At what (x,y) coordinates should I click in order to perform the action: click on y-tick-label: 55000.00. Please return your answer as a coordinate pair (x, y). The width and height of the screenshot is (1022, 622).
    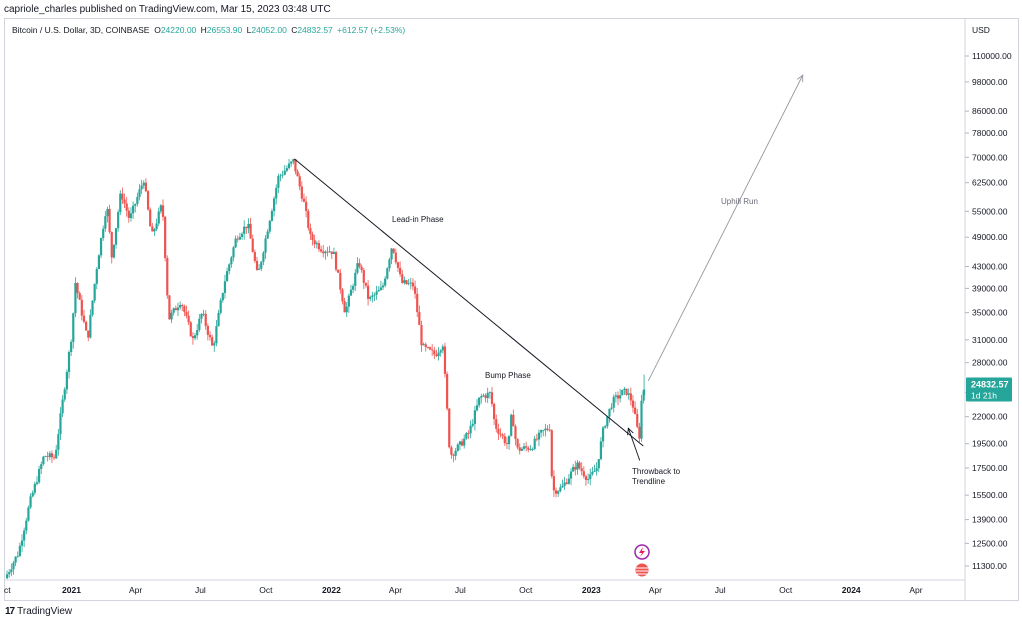
    Looking at the image, I should click on (990, 211).